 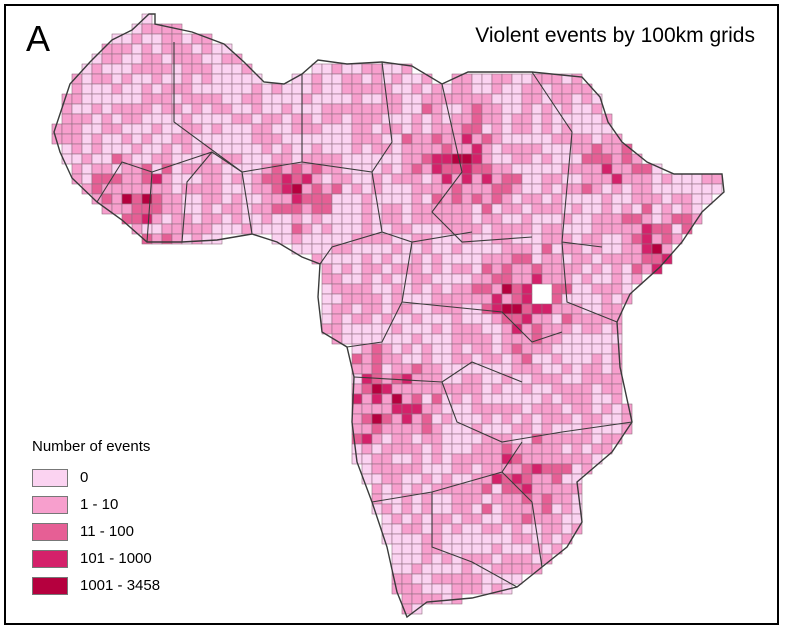 I want to click on country-border, so click(x=567, y=159).